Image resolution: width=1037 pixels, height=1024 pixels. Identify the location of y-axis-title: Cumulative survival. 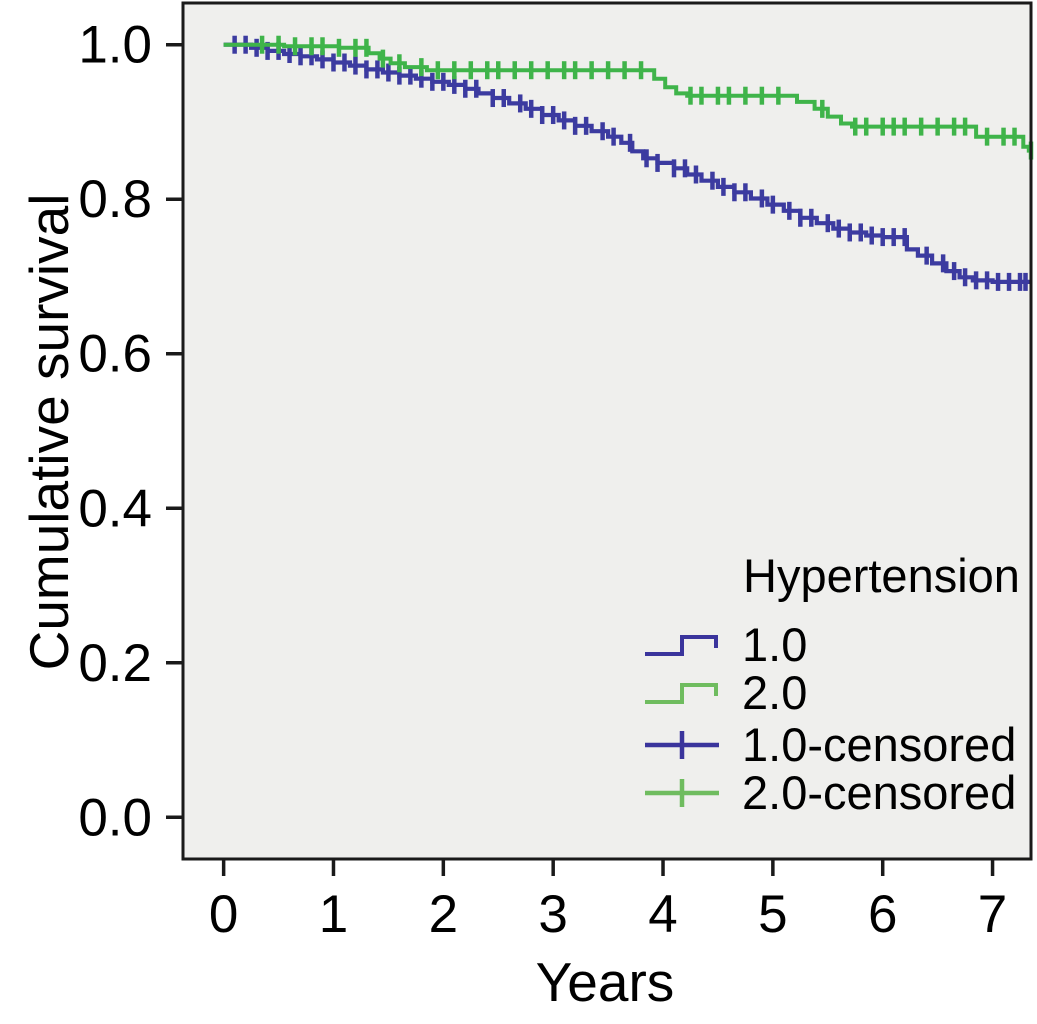
(49, 432).